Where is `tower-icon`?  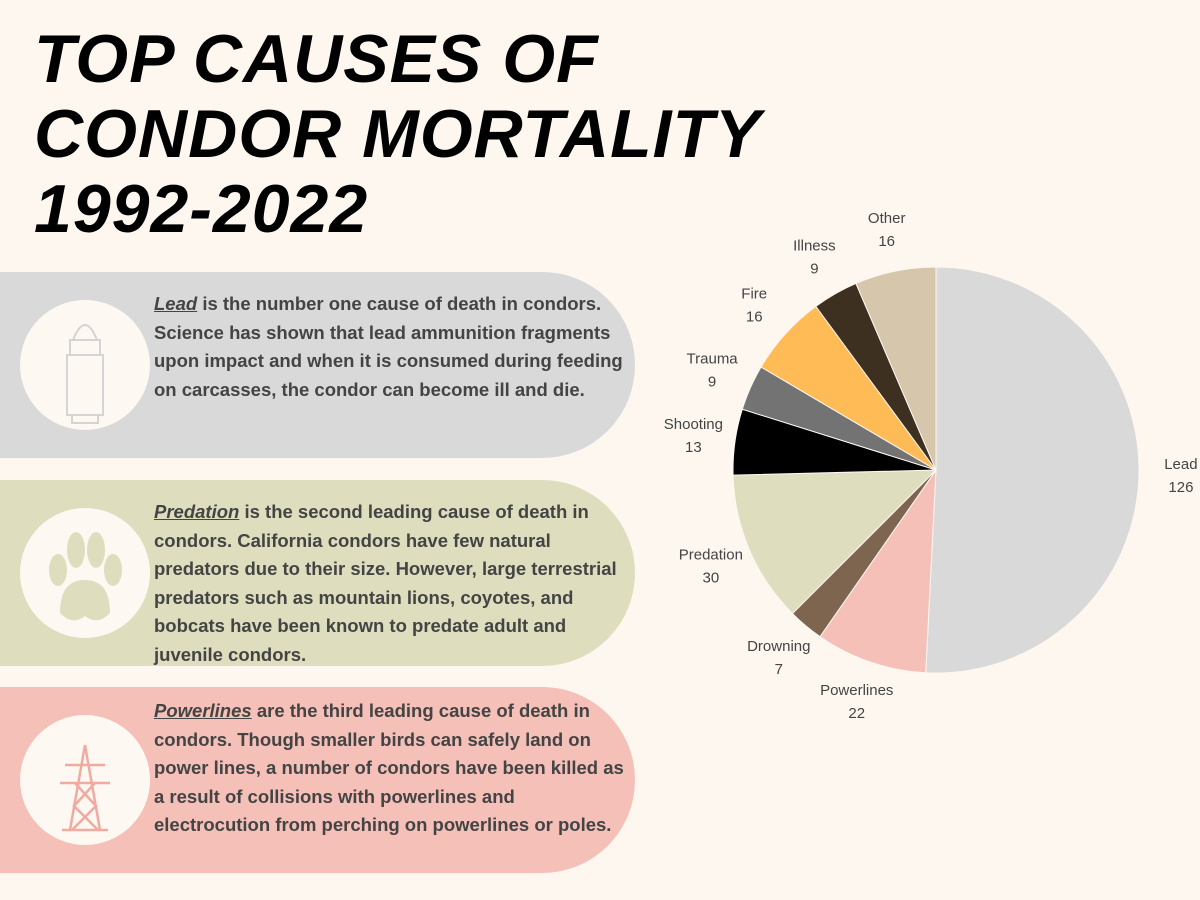 tower-icon is located at coordinates (85, 788).